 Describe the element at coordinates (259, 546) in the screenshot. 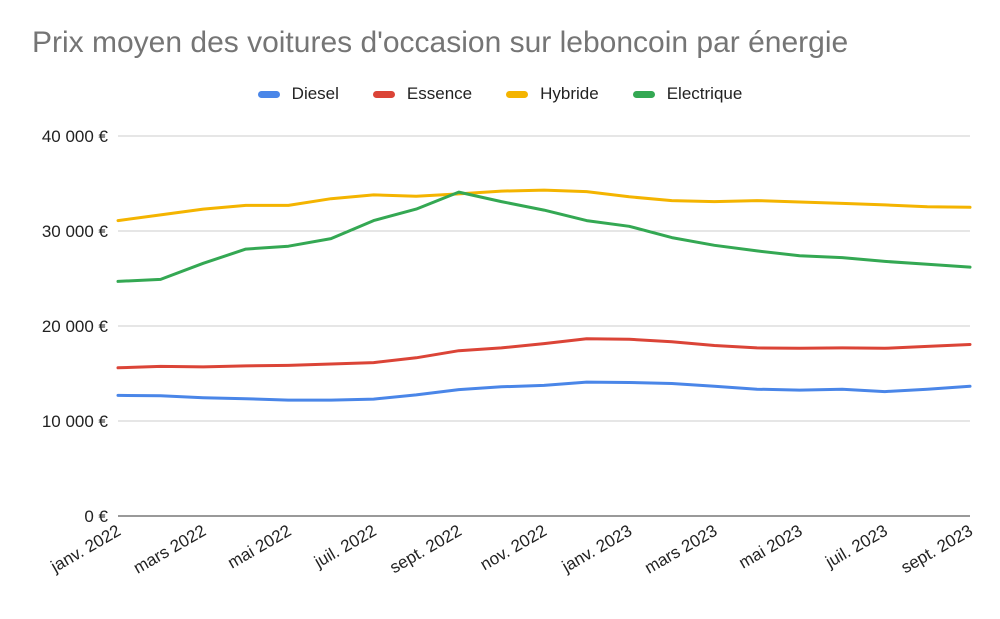

I see `x-tick-label: mai 2022` at that location.